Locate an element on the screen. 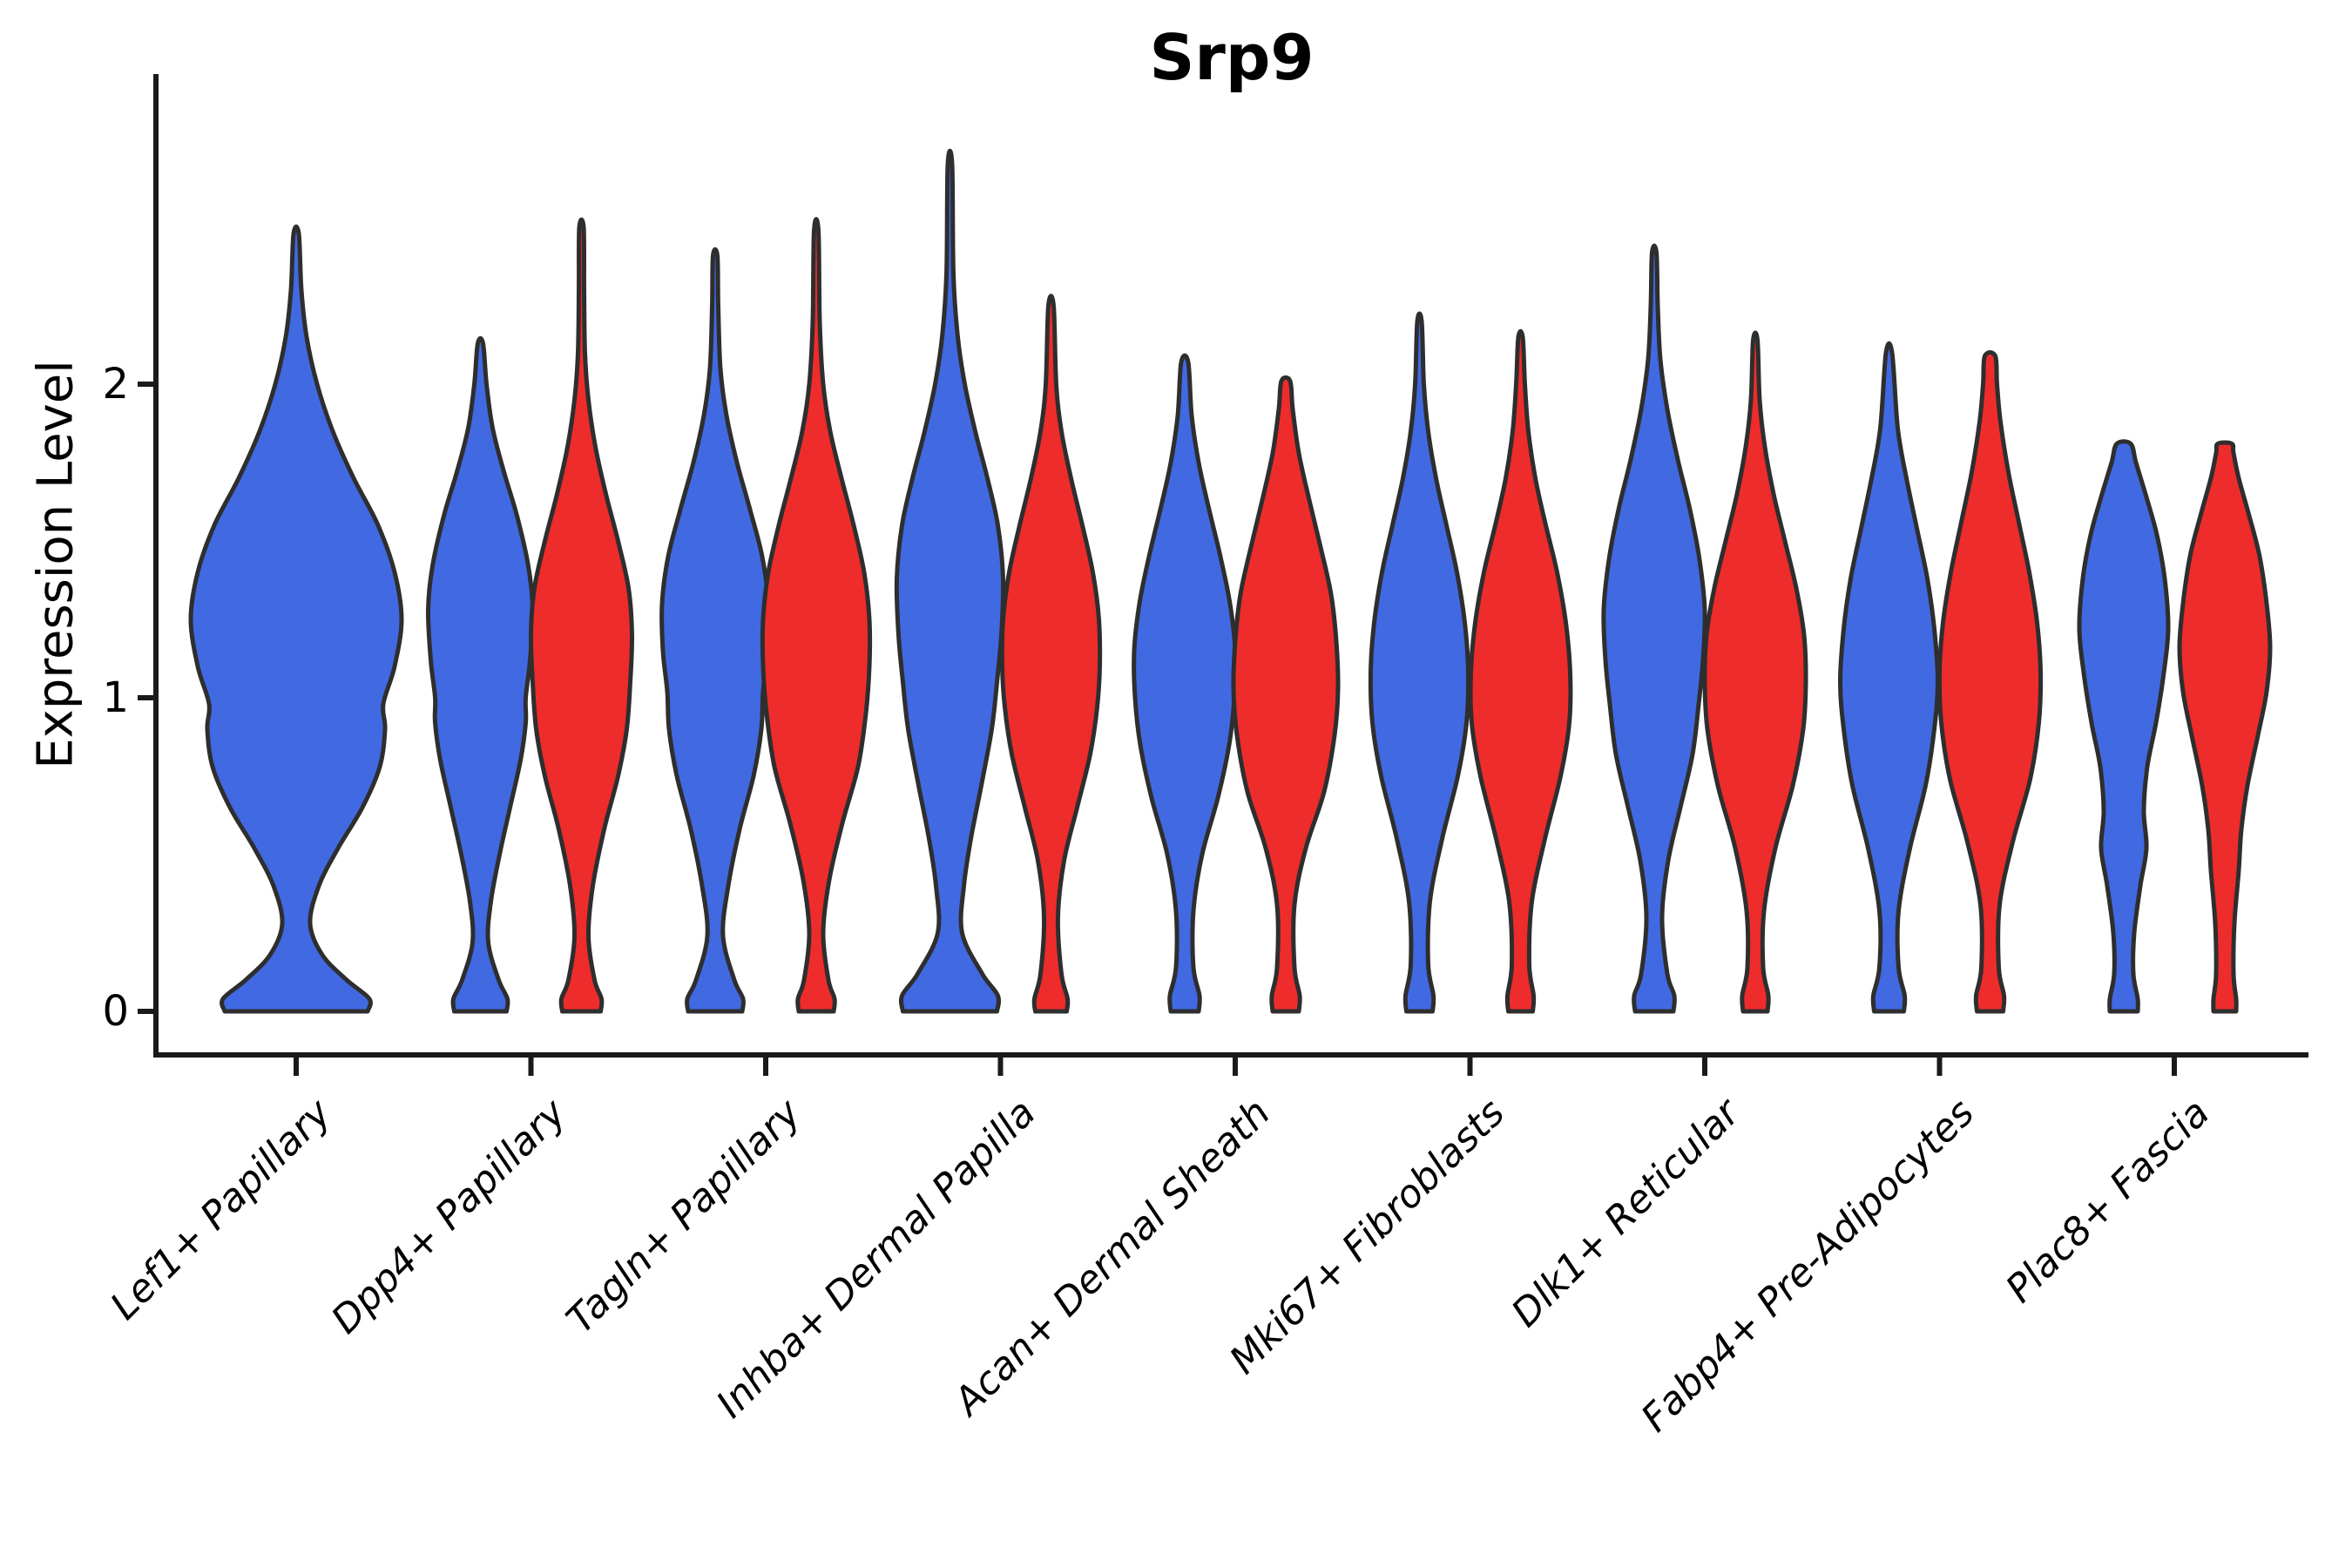 Image resolution: width=2352 pixels, height=1568 pixels. violin-blue-fabp4-pre-adipocytes is located at coordinates (1889, 677).